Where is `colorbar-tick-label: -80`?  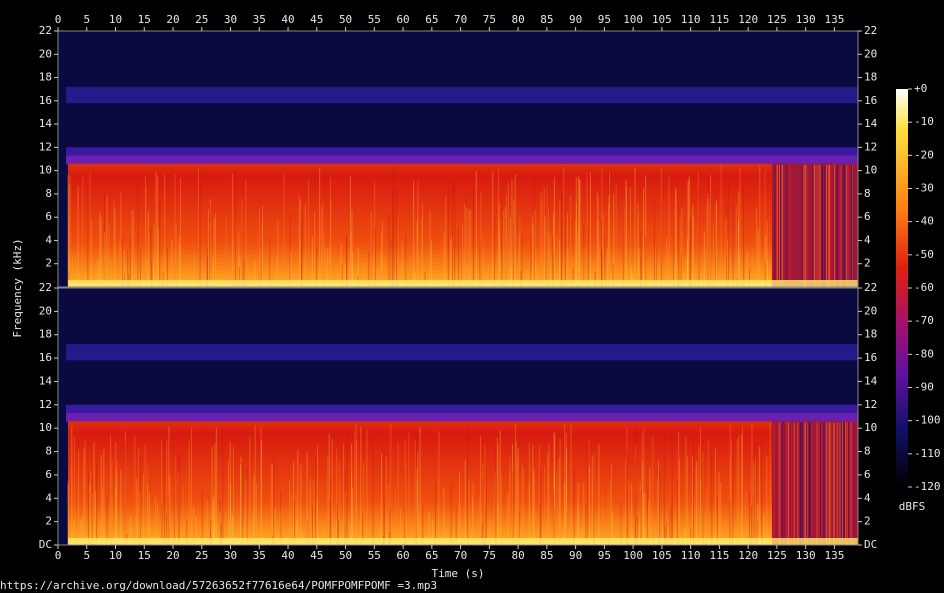
colorbar-tick-label: -80 is located at coordinates (924, 353).